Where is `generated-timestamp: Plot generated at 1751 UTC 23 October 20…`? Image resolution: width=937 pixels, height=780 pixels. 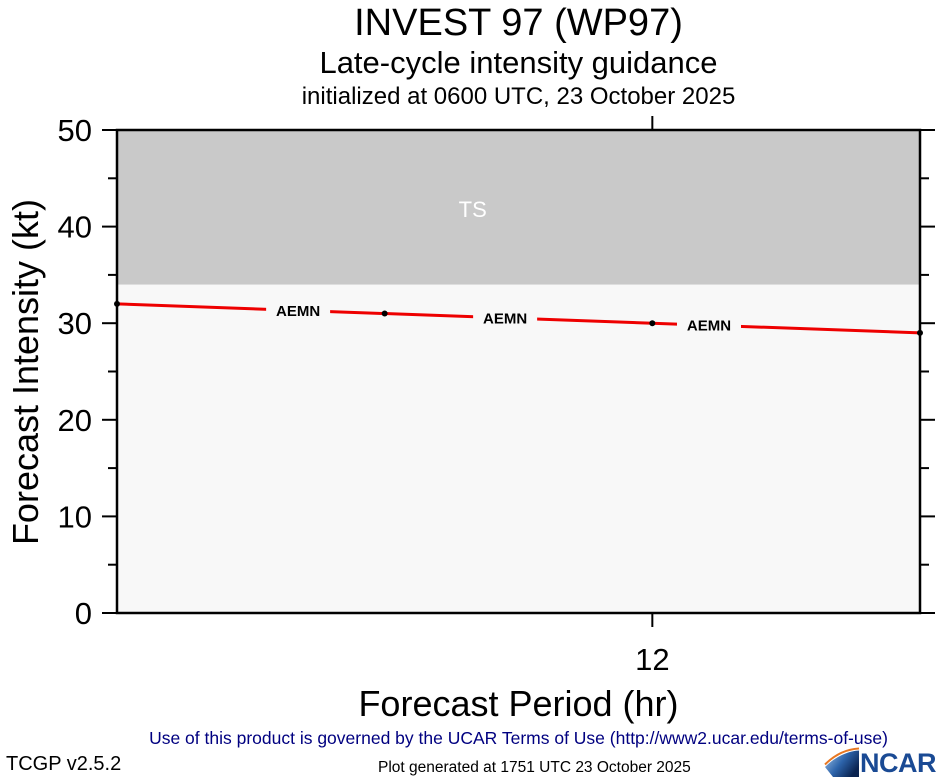
generated-timestamp: Plot generated at 1751 UTC 23 October 20… is located at coordinates (534, 767).